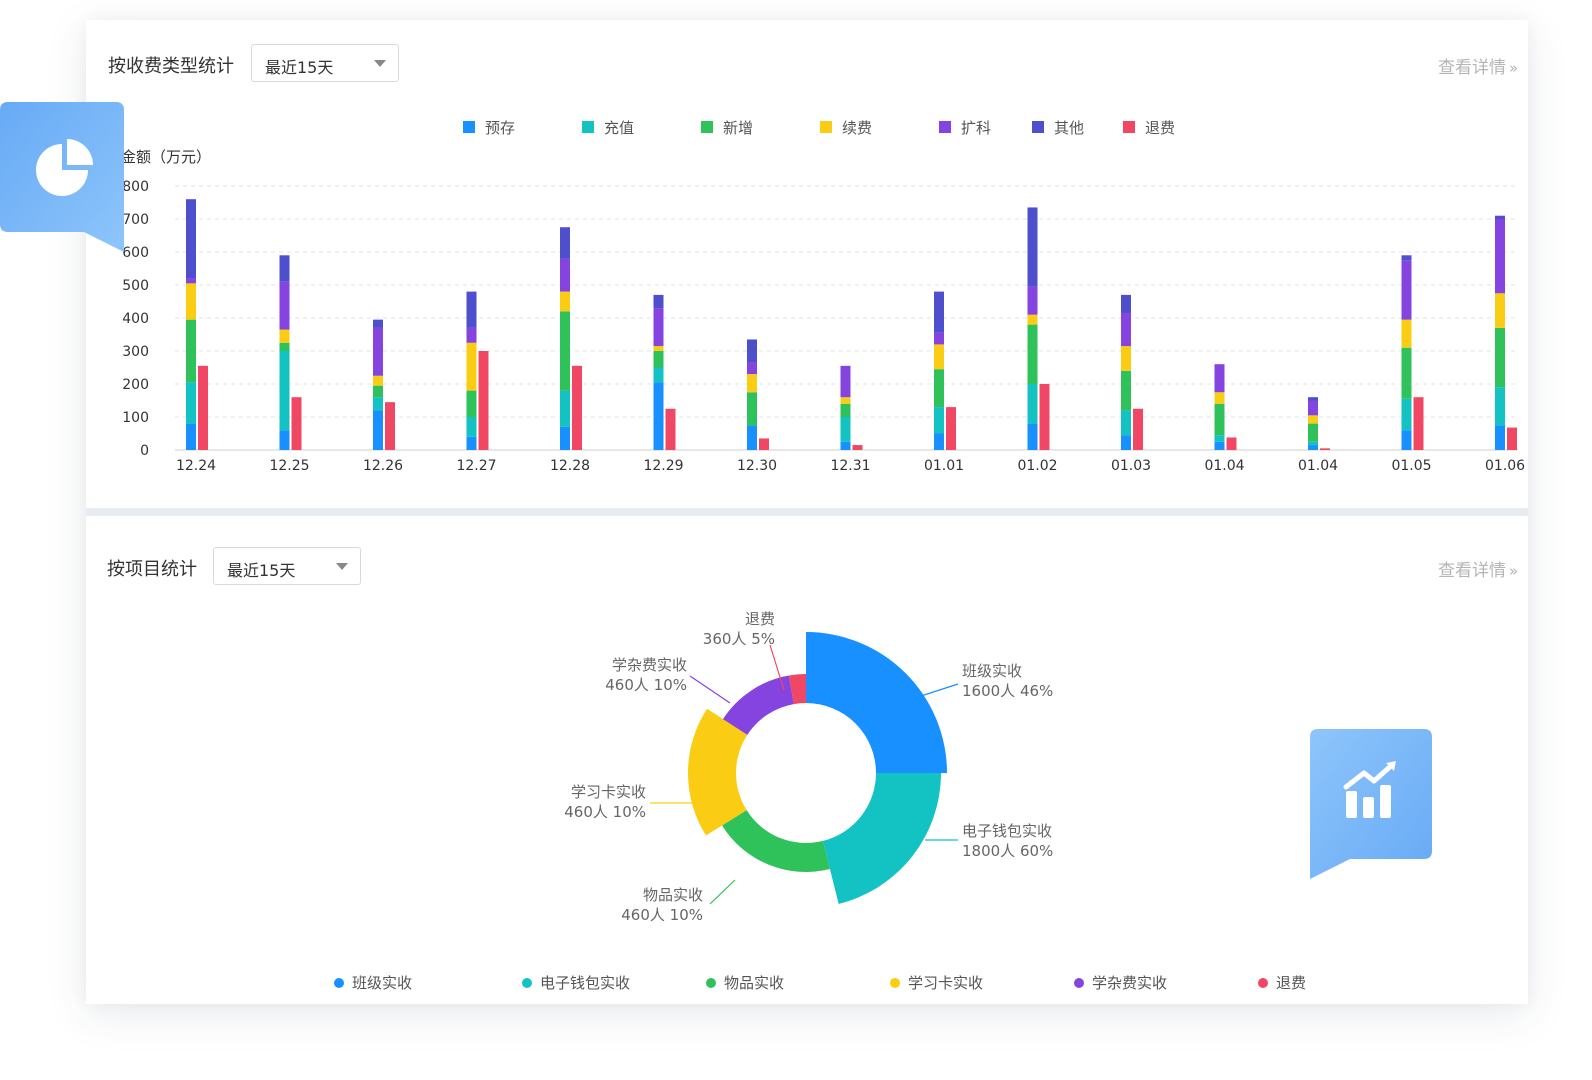 The image size is (1592, 1080). Describe the element at coordinates (662, 915) in the screenshot. I see `slice-value-2: 460人 10%` at that location.